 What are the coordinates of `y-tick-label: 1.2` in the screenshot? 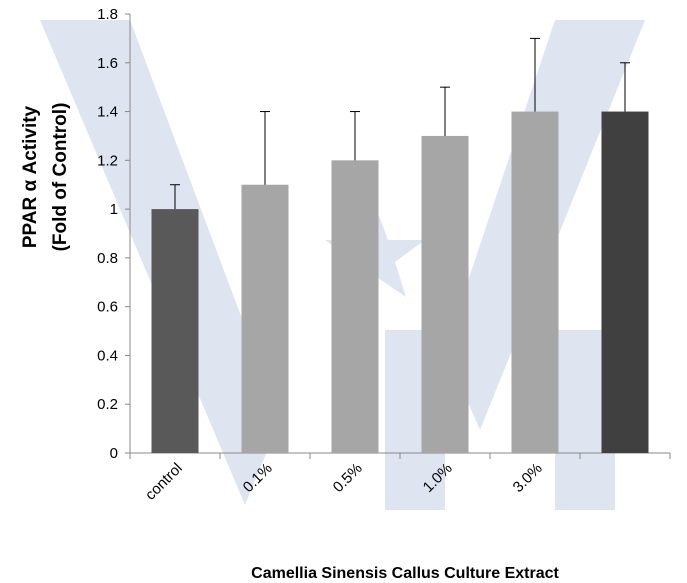 It's located at (107, 160).